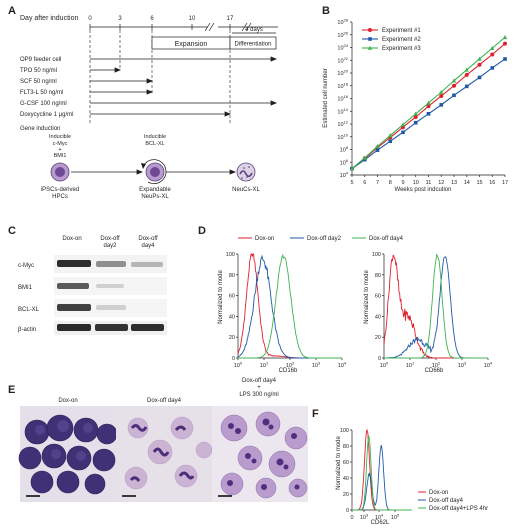 The height and width of the screenshot is (529, 520). I want to click on gene-induction-label: Gene induction, so click(40, 129).